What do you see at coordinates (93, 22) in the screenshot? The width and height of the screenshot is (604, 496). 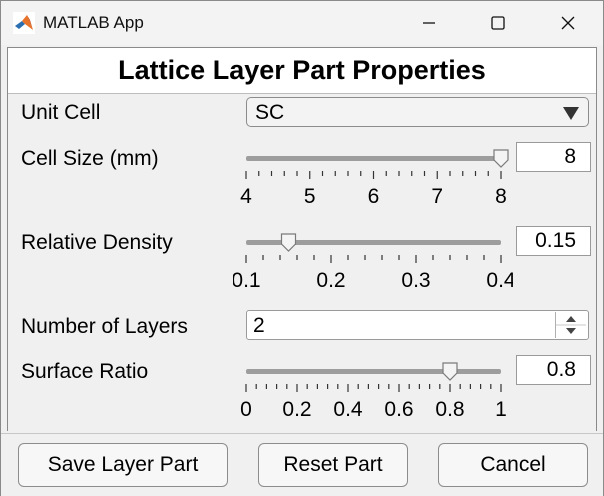 I see `window-title: MATLAB App` at bounding box center [93, 22].